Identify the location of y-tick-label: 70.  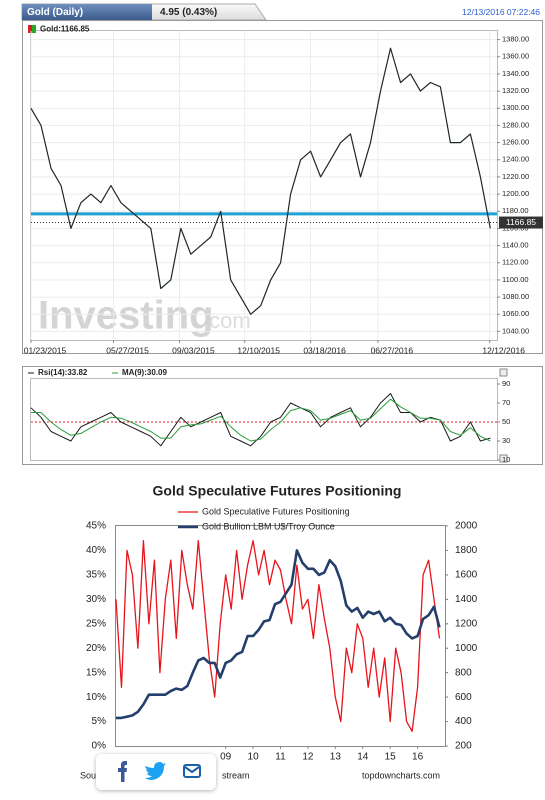
(506, 402).